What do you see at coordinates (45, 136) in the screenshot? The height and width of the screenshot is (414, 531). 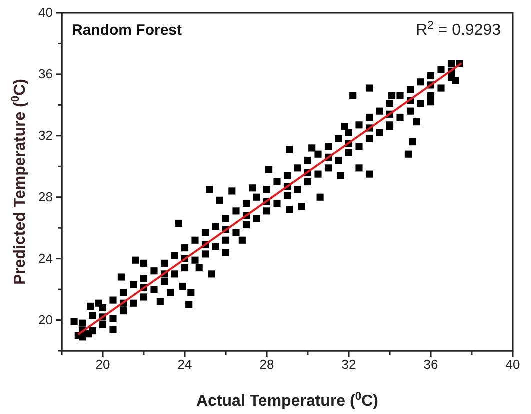 I see `y-tick-label: 32` at bounding box center [45, 136].